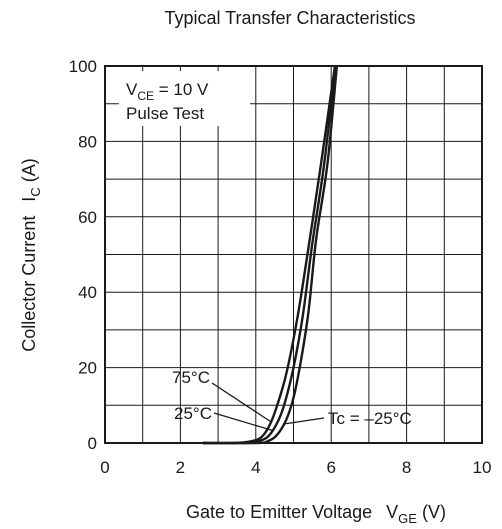  I want to click on annotation-label: Tc = –25°C, so click(370, 418).